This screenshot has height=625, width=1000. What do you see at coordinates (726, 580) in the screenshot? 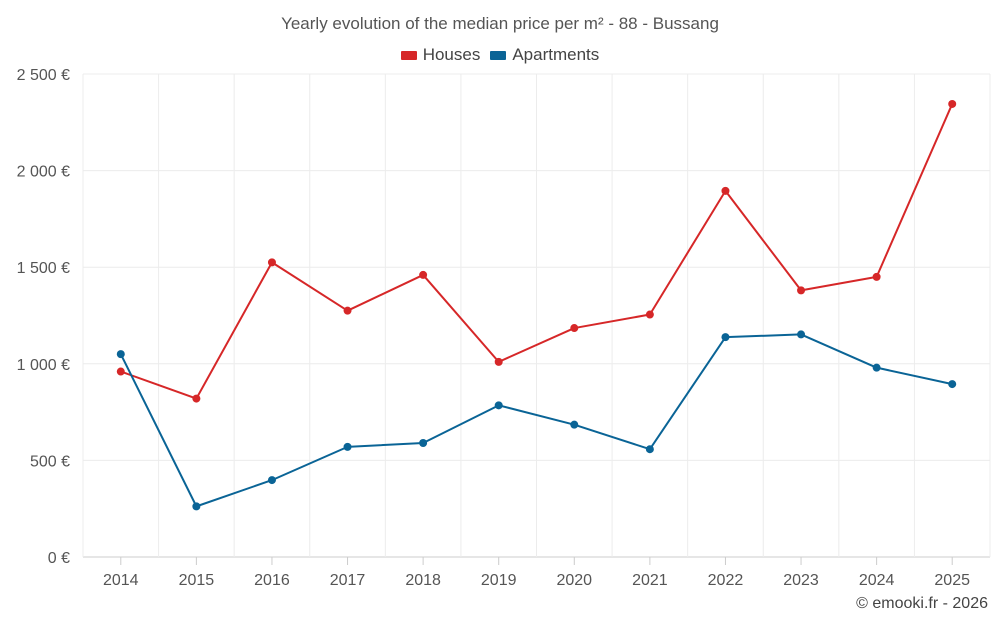
I see `x-tick-label: 2022` at bounding box center [726, 580].